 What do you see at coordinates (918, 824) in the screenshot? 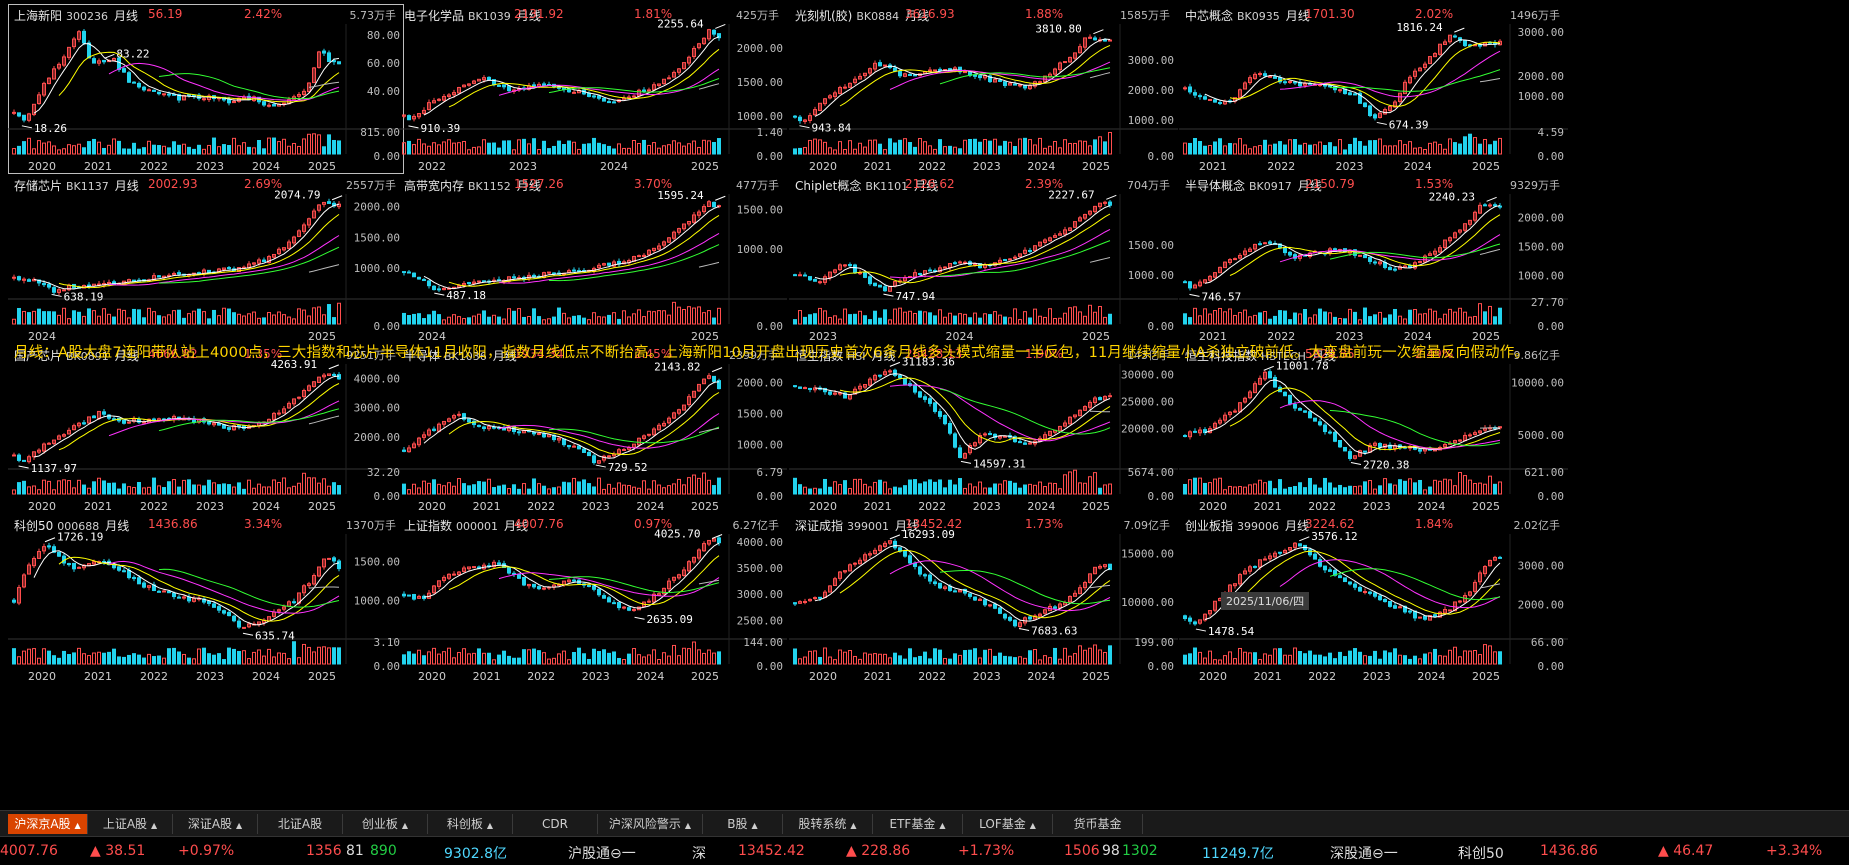
I see `tab-10: ETF基金▲` at bounding box center [918, 824].